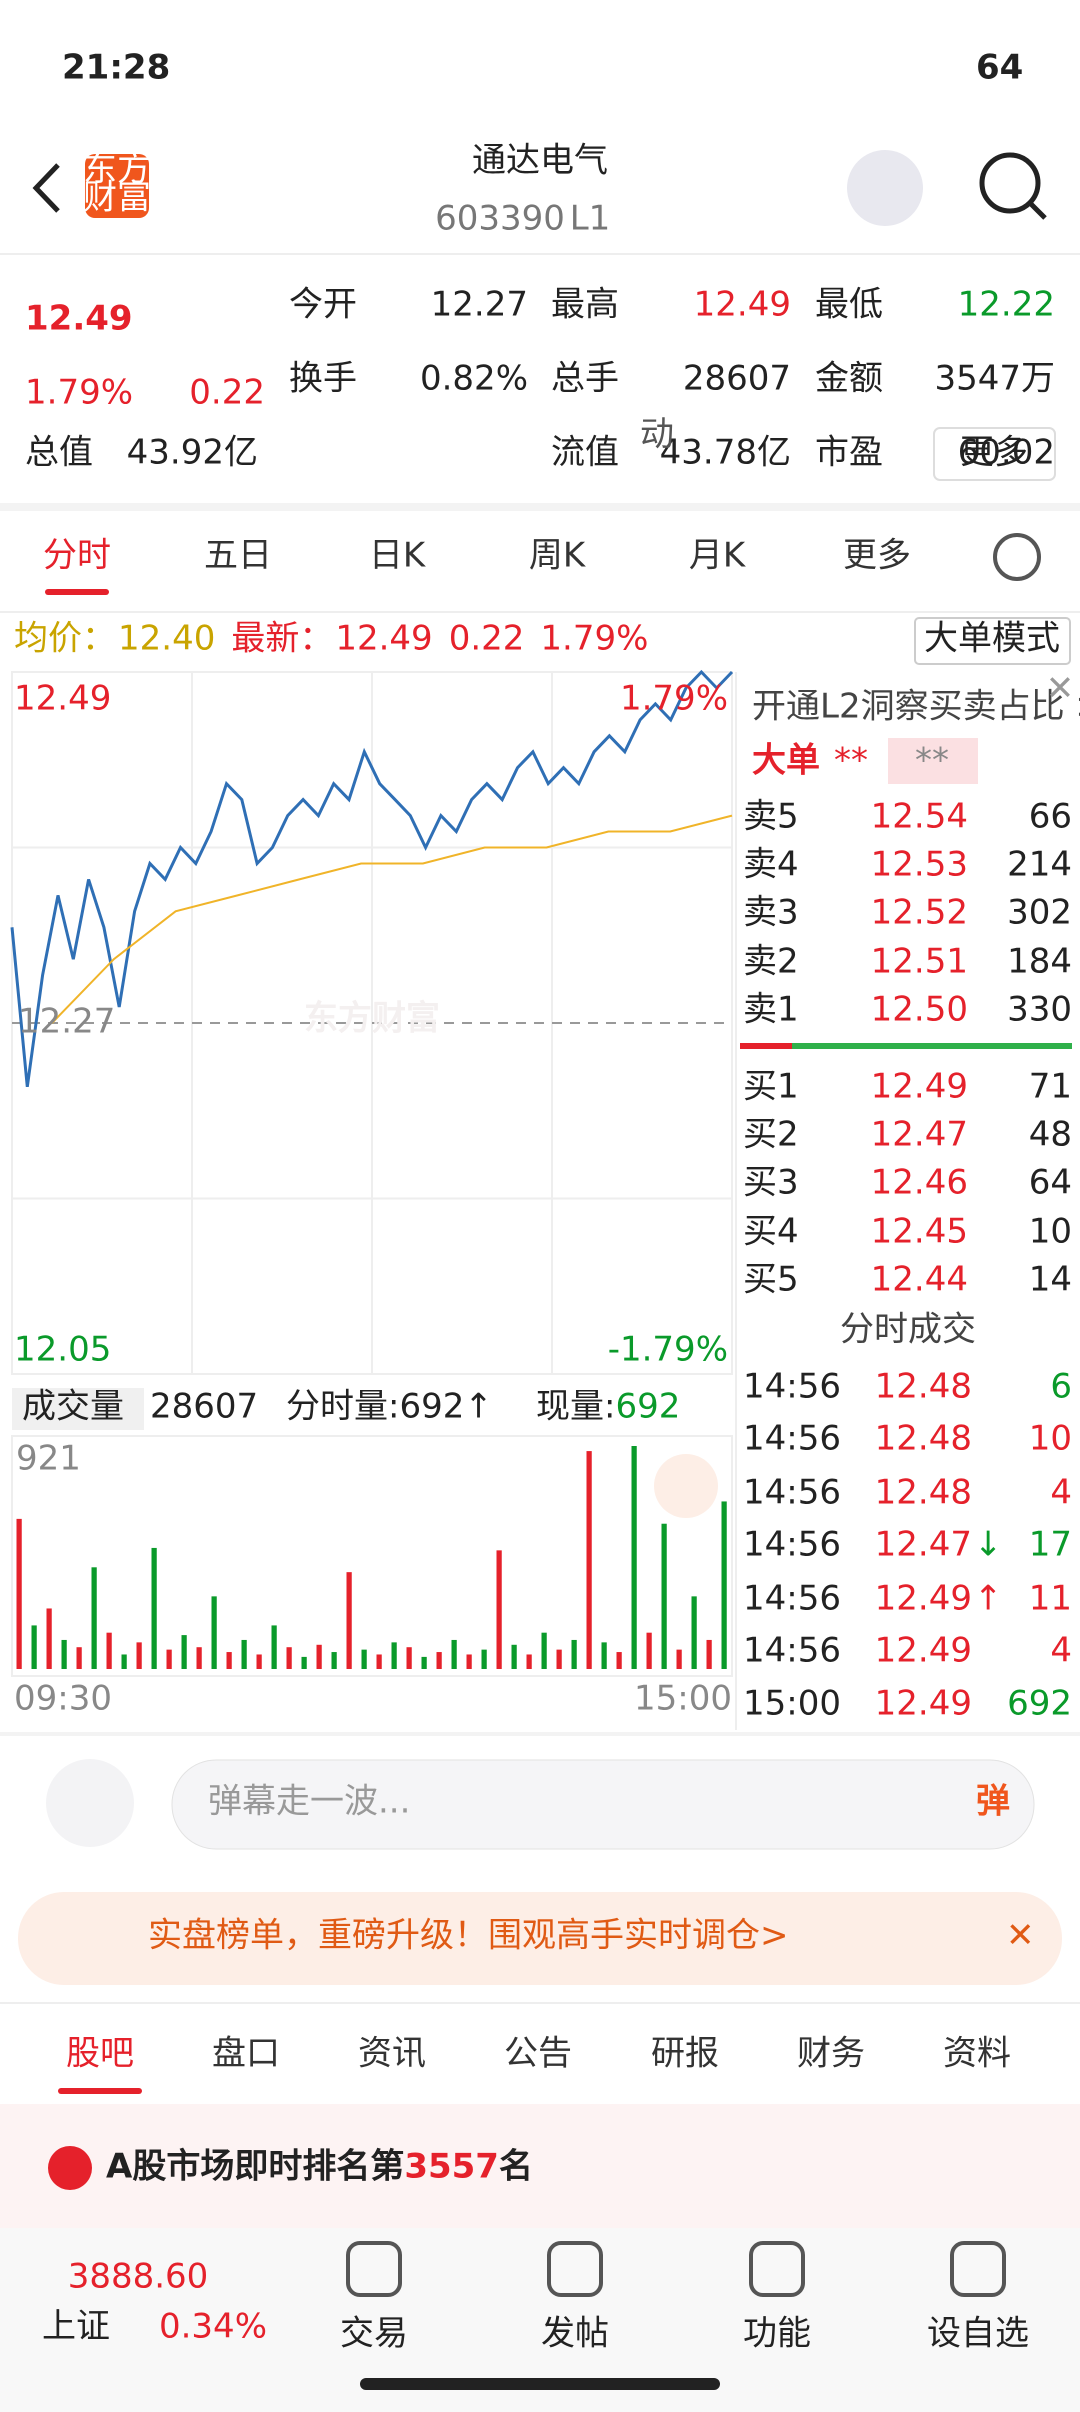 The image size is (1080, 2412). Describe the element at coordinates (978, 2334) in the screenshot. I see `nav-label: 设自选` at that location.